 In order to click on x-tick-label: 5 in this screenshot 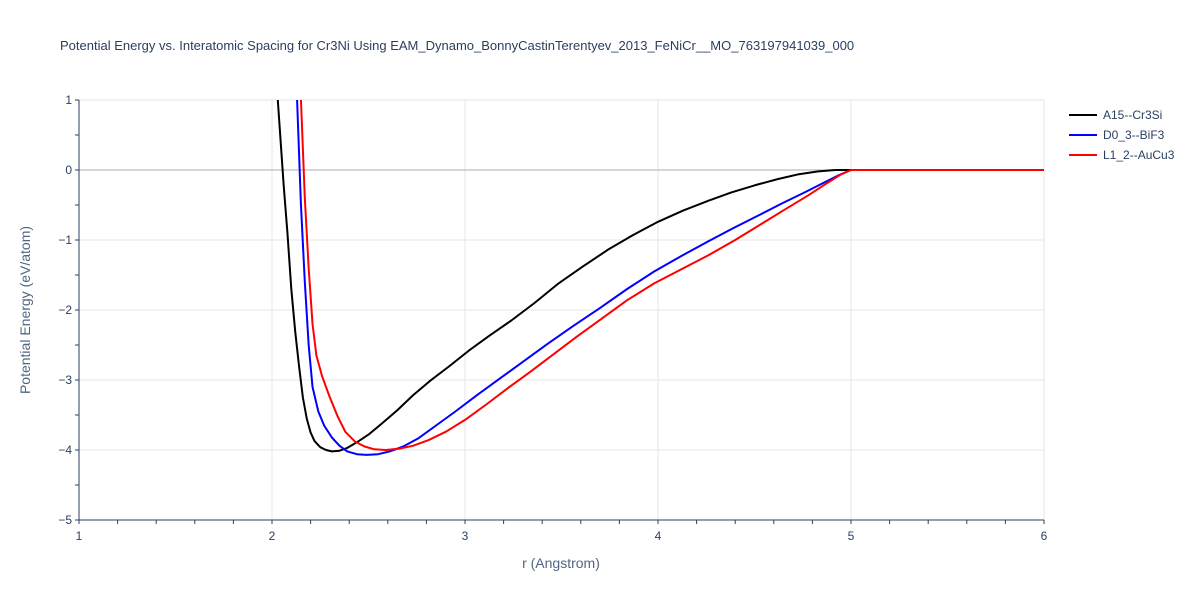, I will do `click(851, 536)`.